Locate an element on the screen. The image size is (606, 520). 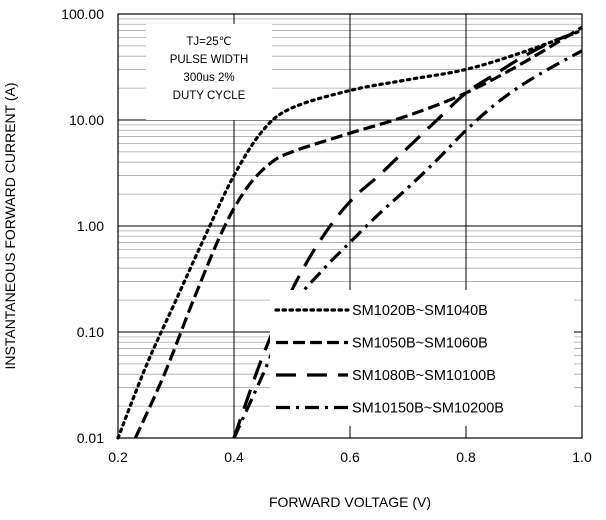
y-tick-label: 0.10 is located at coordinates (90, 332).